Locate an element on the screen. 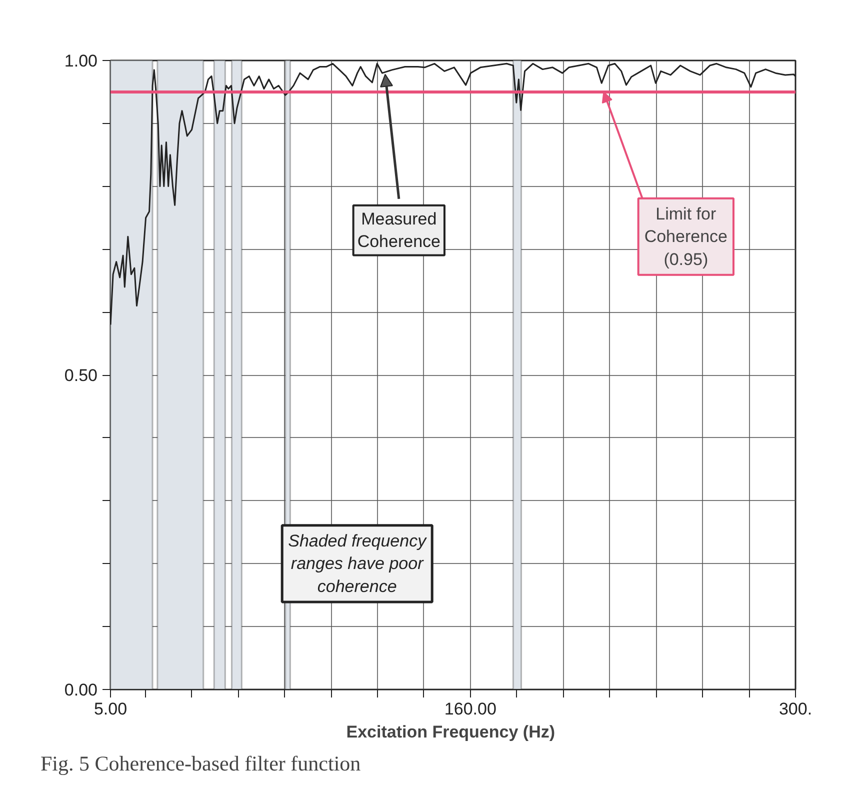 Image resolution: width=857 pixels, height=794 pixels. y-tick-label: 0.50 is located at coordinates (81, 375).